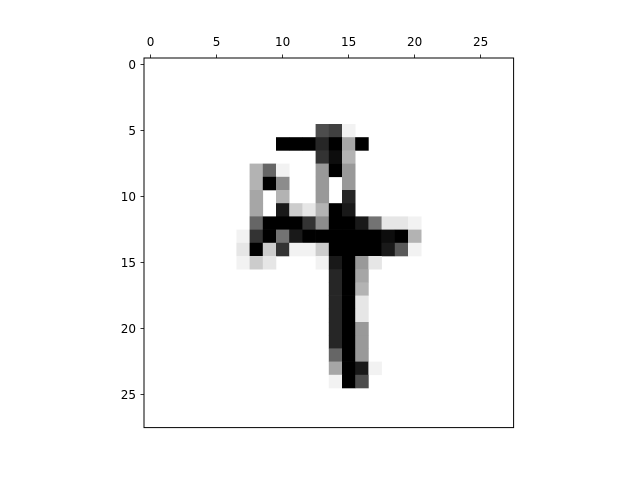 The width and height of the screenshot is (640, 480). Describe the element at coordinates (132, 131) in the screenshot. I see `y-tick-label: 5` at that location.